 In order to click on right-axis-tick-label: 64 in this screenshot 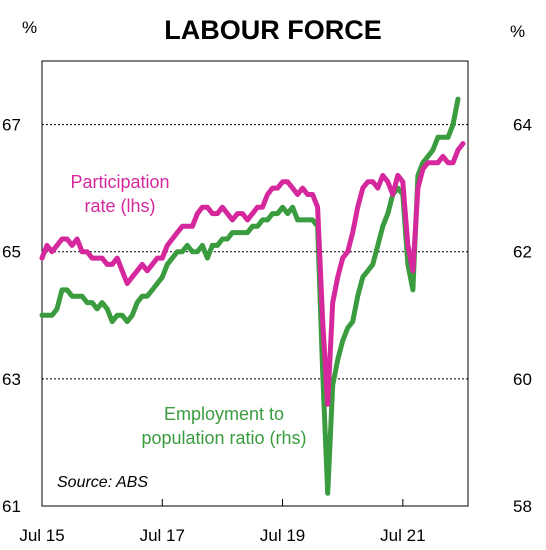, I will do `click(522, 125)`.